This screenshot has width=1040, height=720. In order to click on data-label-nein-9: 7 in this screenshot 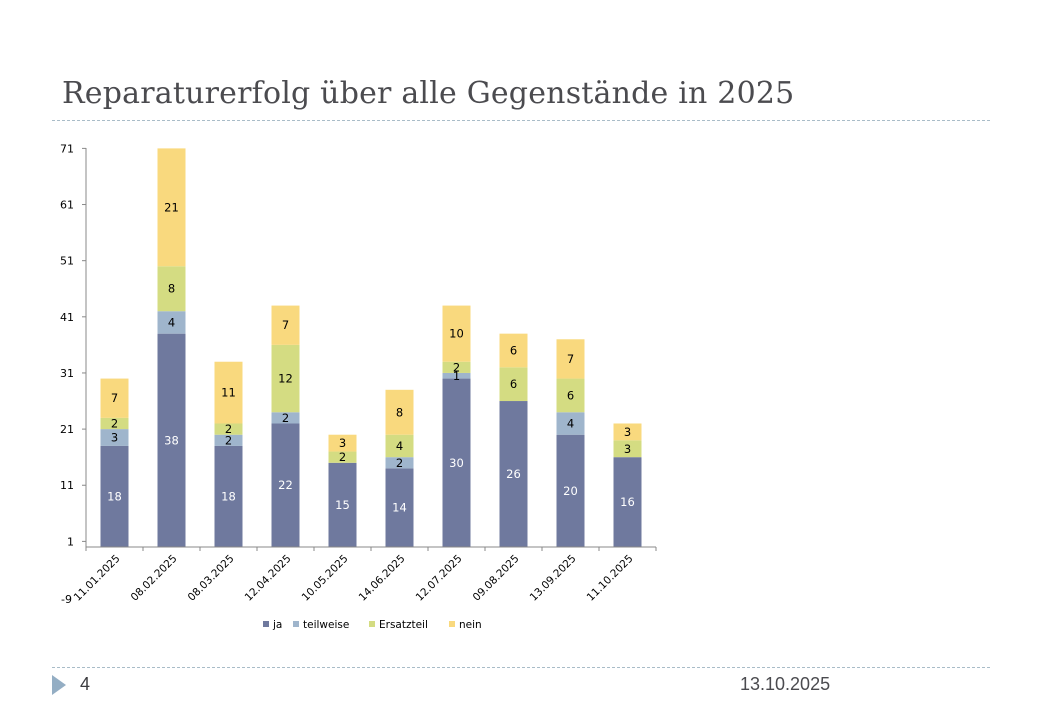, I will do `click(570, 359)`.